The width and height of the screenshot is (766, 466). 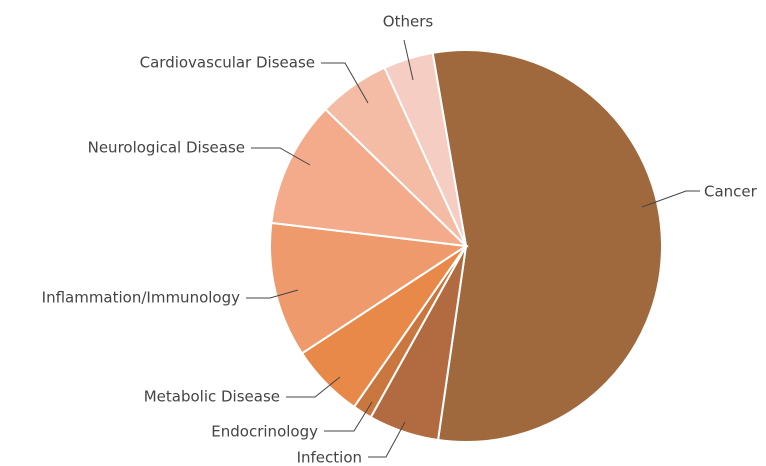 I want to click on slice-label: Metabolic Disease, so click(x=212, y=397).